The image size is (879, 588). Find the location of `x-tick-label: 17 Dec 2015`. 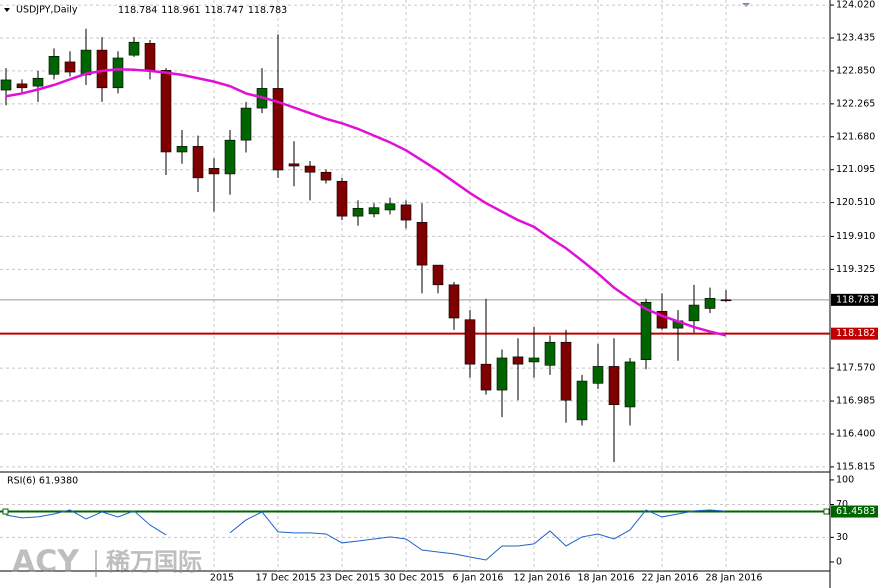

x-tick-label: 17 Dec 2015 is located at coordinates (286, 578).